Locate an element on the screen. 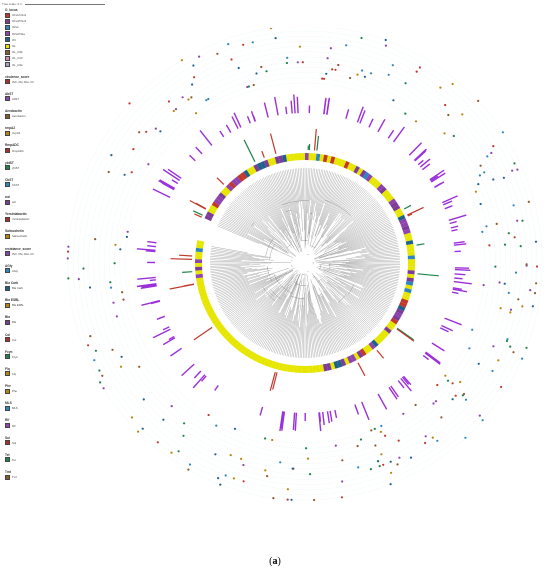  tree-scale-bar is located at coordinates (64, 4).